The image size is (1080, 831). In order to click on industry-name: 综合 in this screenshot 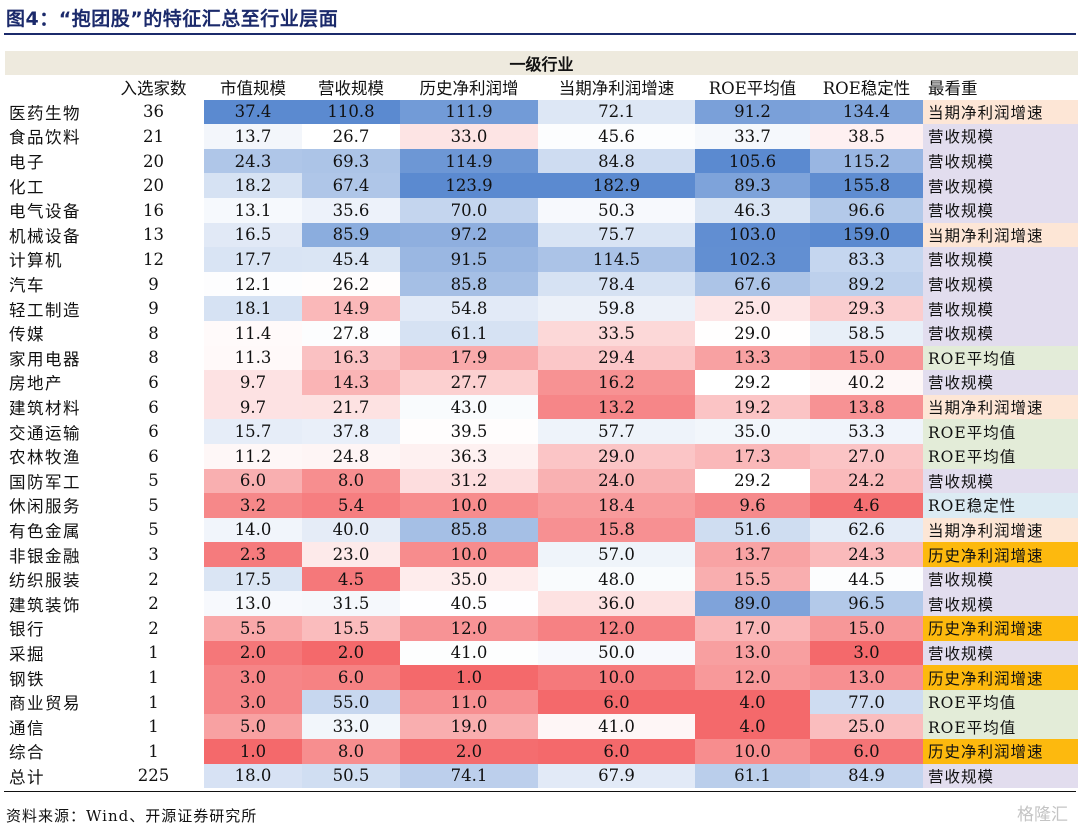, I will do `click(27, 753)`.